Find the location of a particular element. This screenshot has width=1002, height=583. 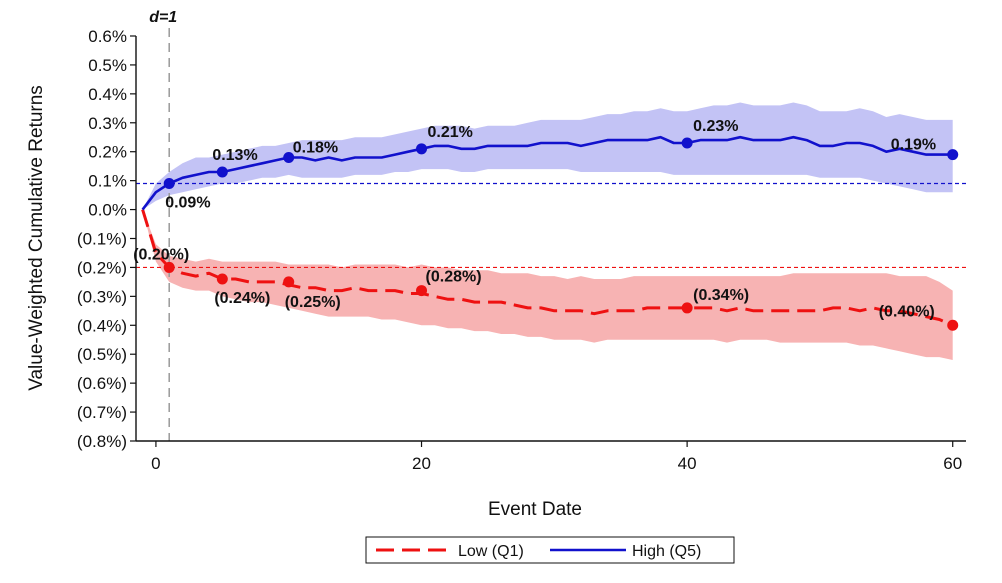

data-label-low-d1: (0.20%) is located at coordinates (161, 254).